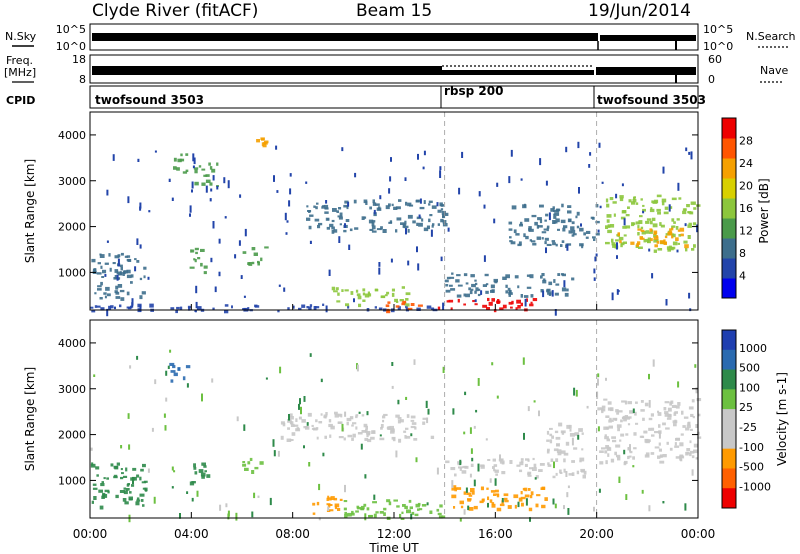 This screenshot has height=554, width=800. What do you see at coordinates (753, 348) in the screenshot?
I see `colorbar-tick-label: 1000` at bounding box center [753, 348].